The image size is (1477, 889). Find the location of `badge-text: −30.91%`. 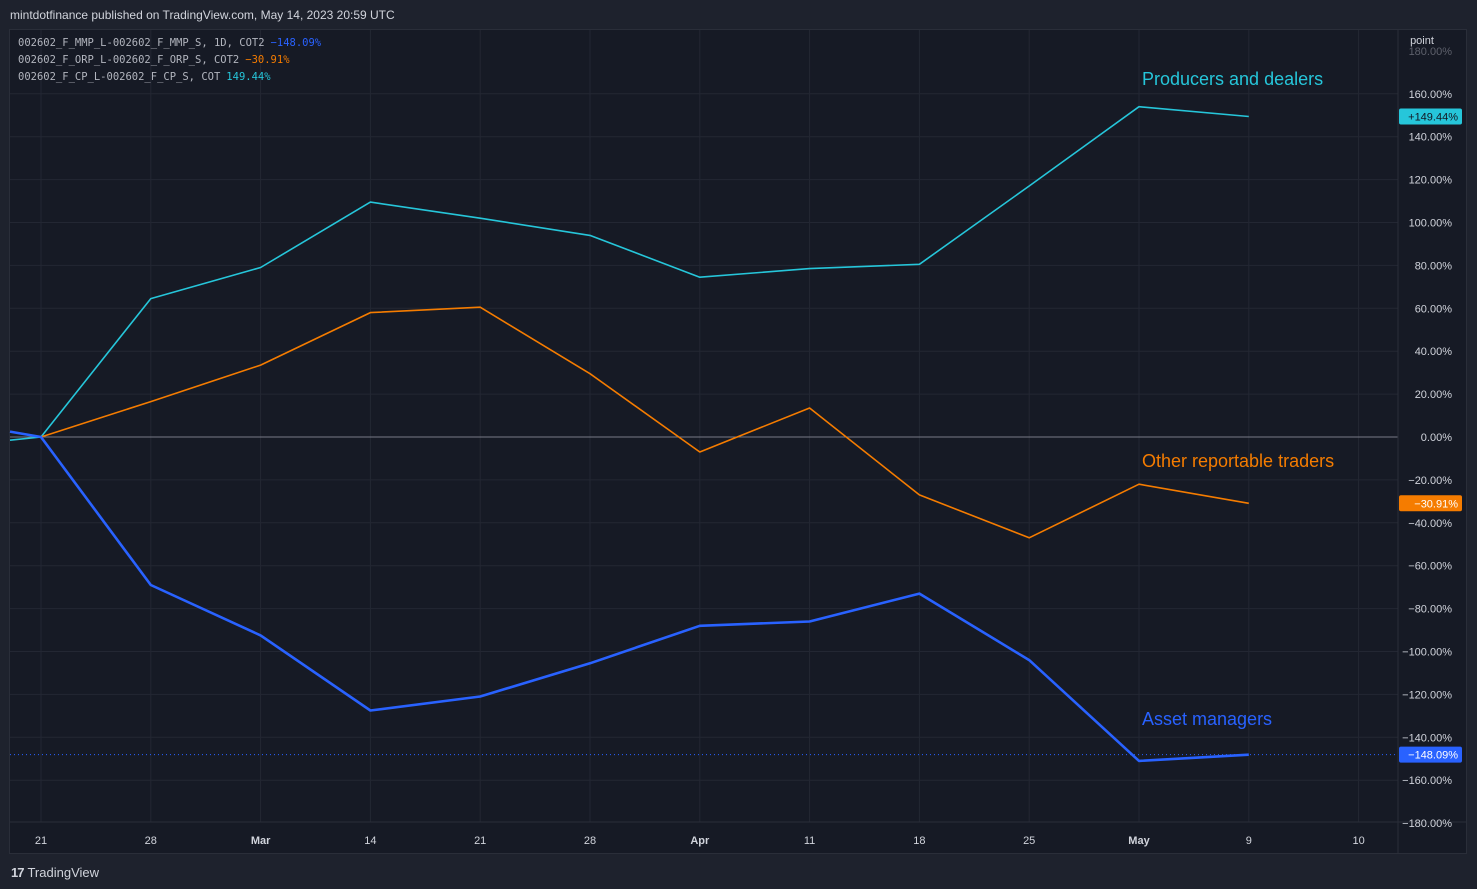

badge-text: −30.91% is located at coordinates (1436, 504).